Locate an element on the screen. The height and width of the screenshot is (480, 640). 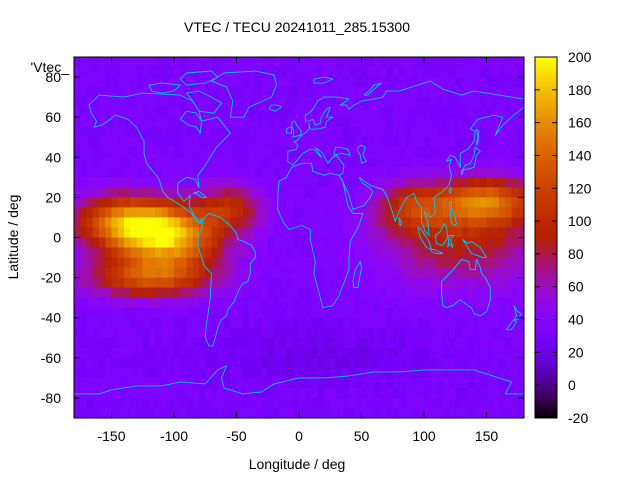
colorbar-tick-label: 40 is located at coordinates (576, 320).